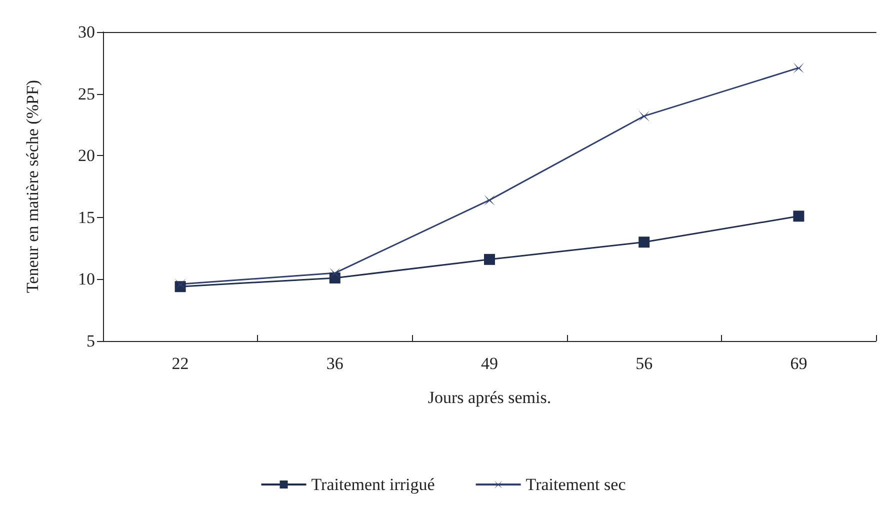 The height and width of the screenshot is (517, 886). I want to click on y-tick-label: 20, so click(86, 156).